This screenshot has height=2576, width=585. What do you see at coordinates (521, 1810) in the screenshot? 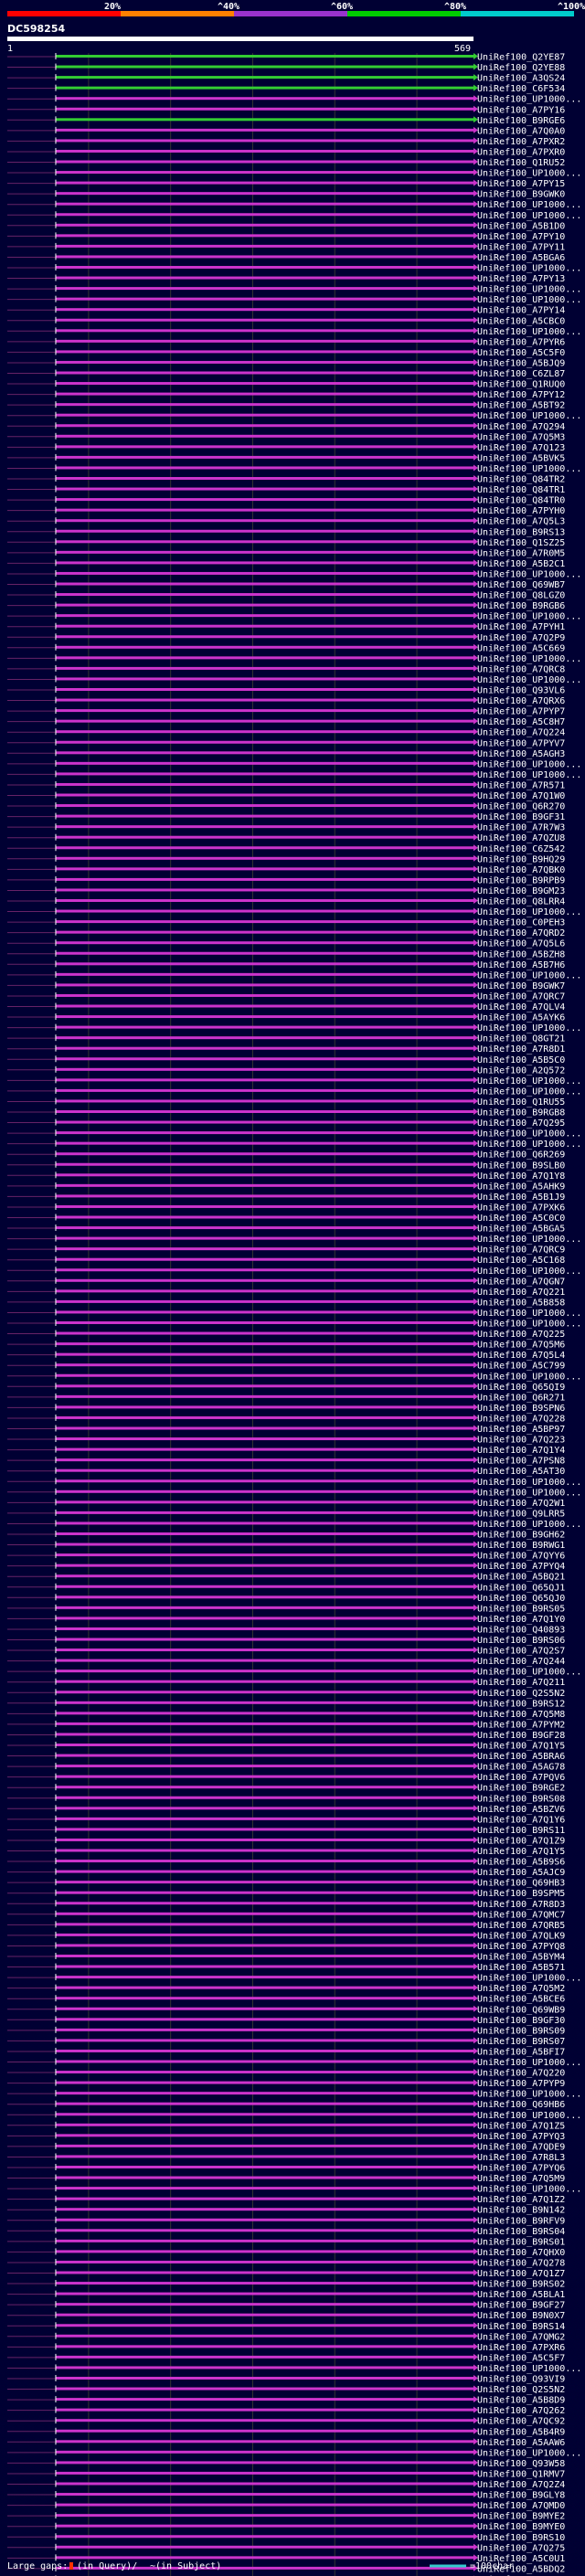
I see `hit-label: UniRef100_A5BZV6` at bounding box center [521, 1810].